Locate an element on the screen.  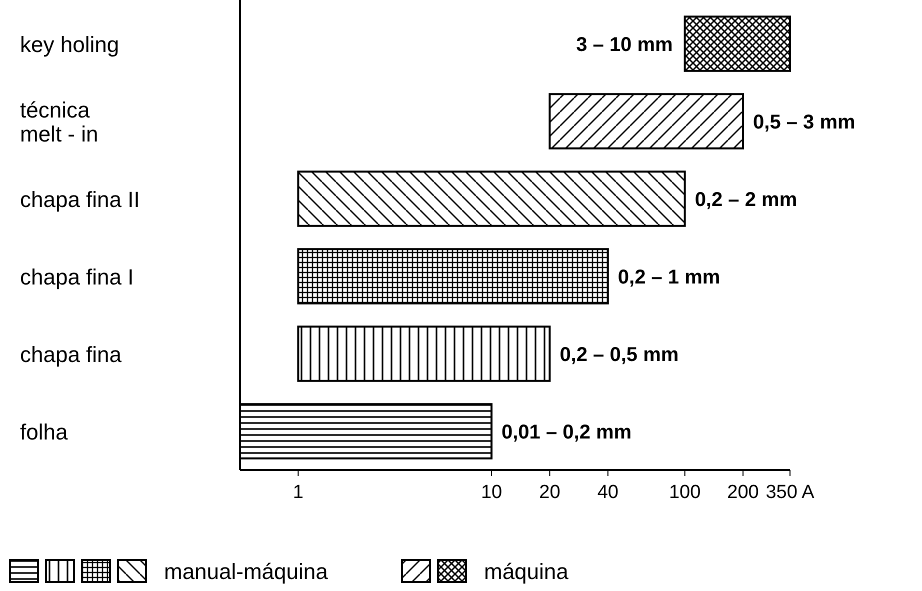
y-tick-label: folha is located at coordinates (44, 431).